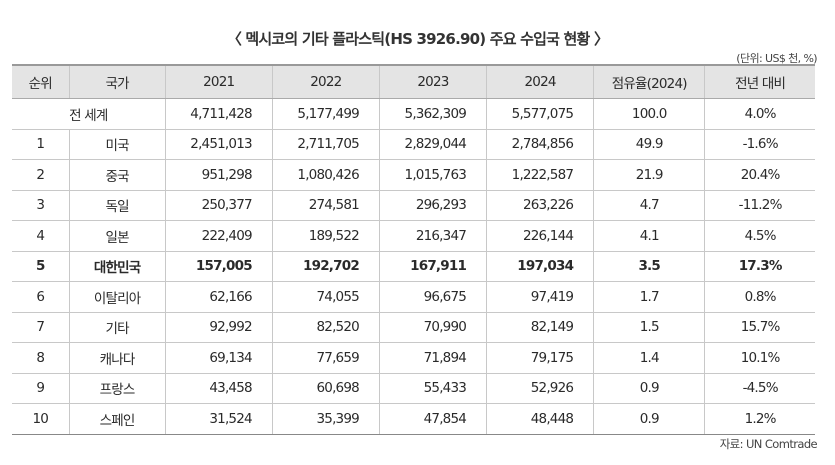 Image resolution: width=835 pixels, height=465 pixels. Describe the element at coordinates (649, 388) in the screenshot. I see `cell-share: 0.9` at that location.